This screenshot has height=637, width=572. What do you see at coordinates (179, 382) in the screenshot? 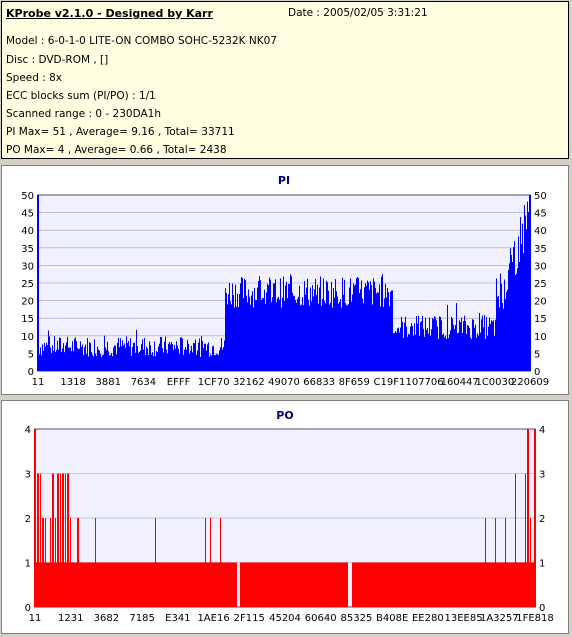
I see `x-tick-label: EFFF` at bounding box center [179, 382].